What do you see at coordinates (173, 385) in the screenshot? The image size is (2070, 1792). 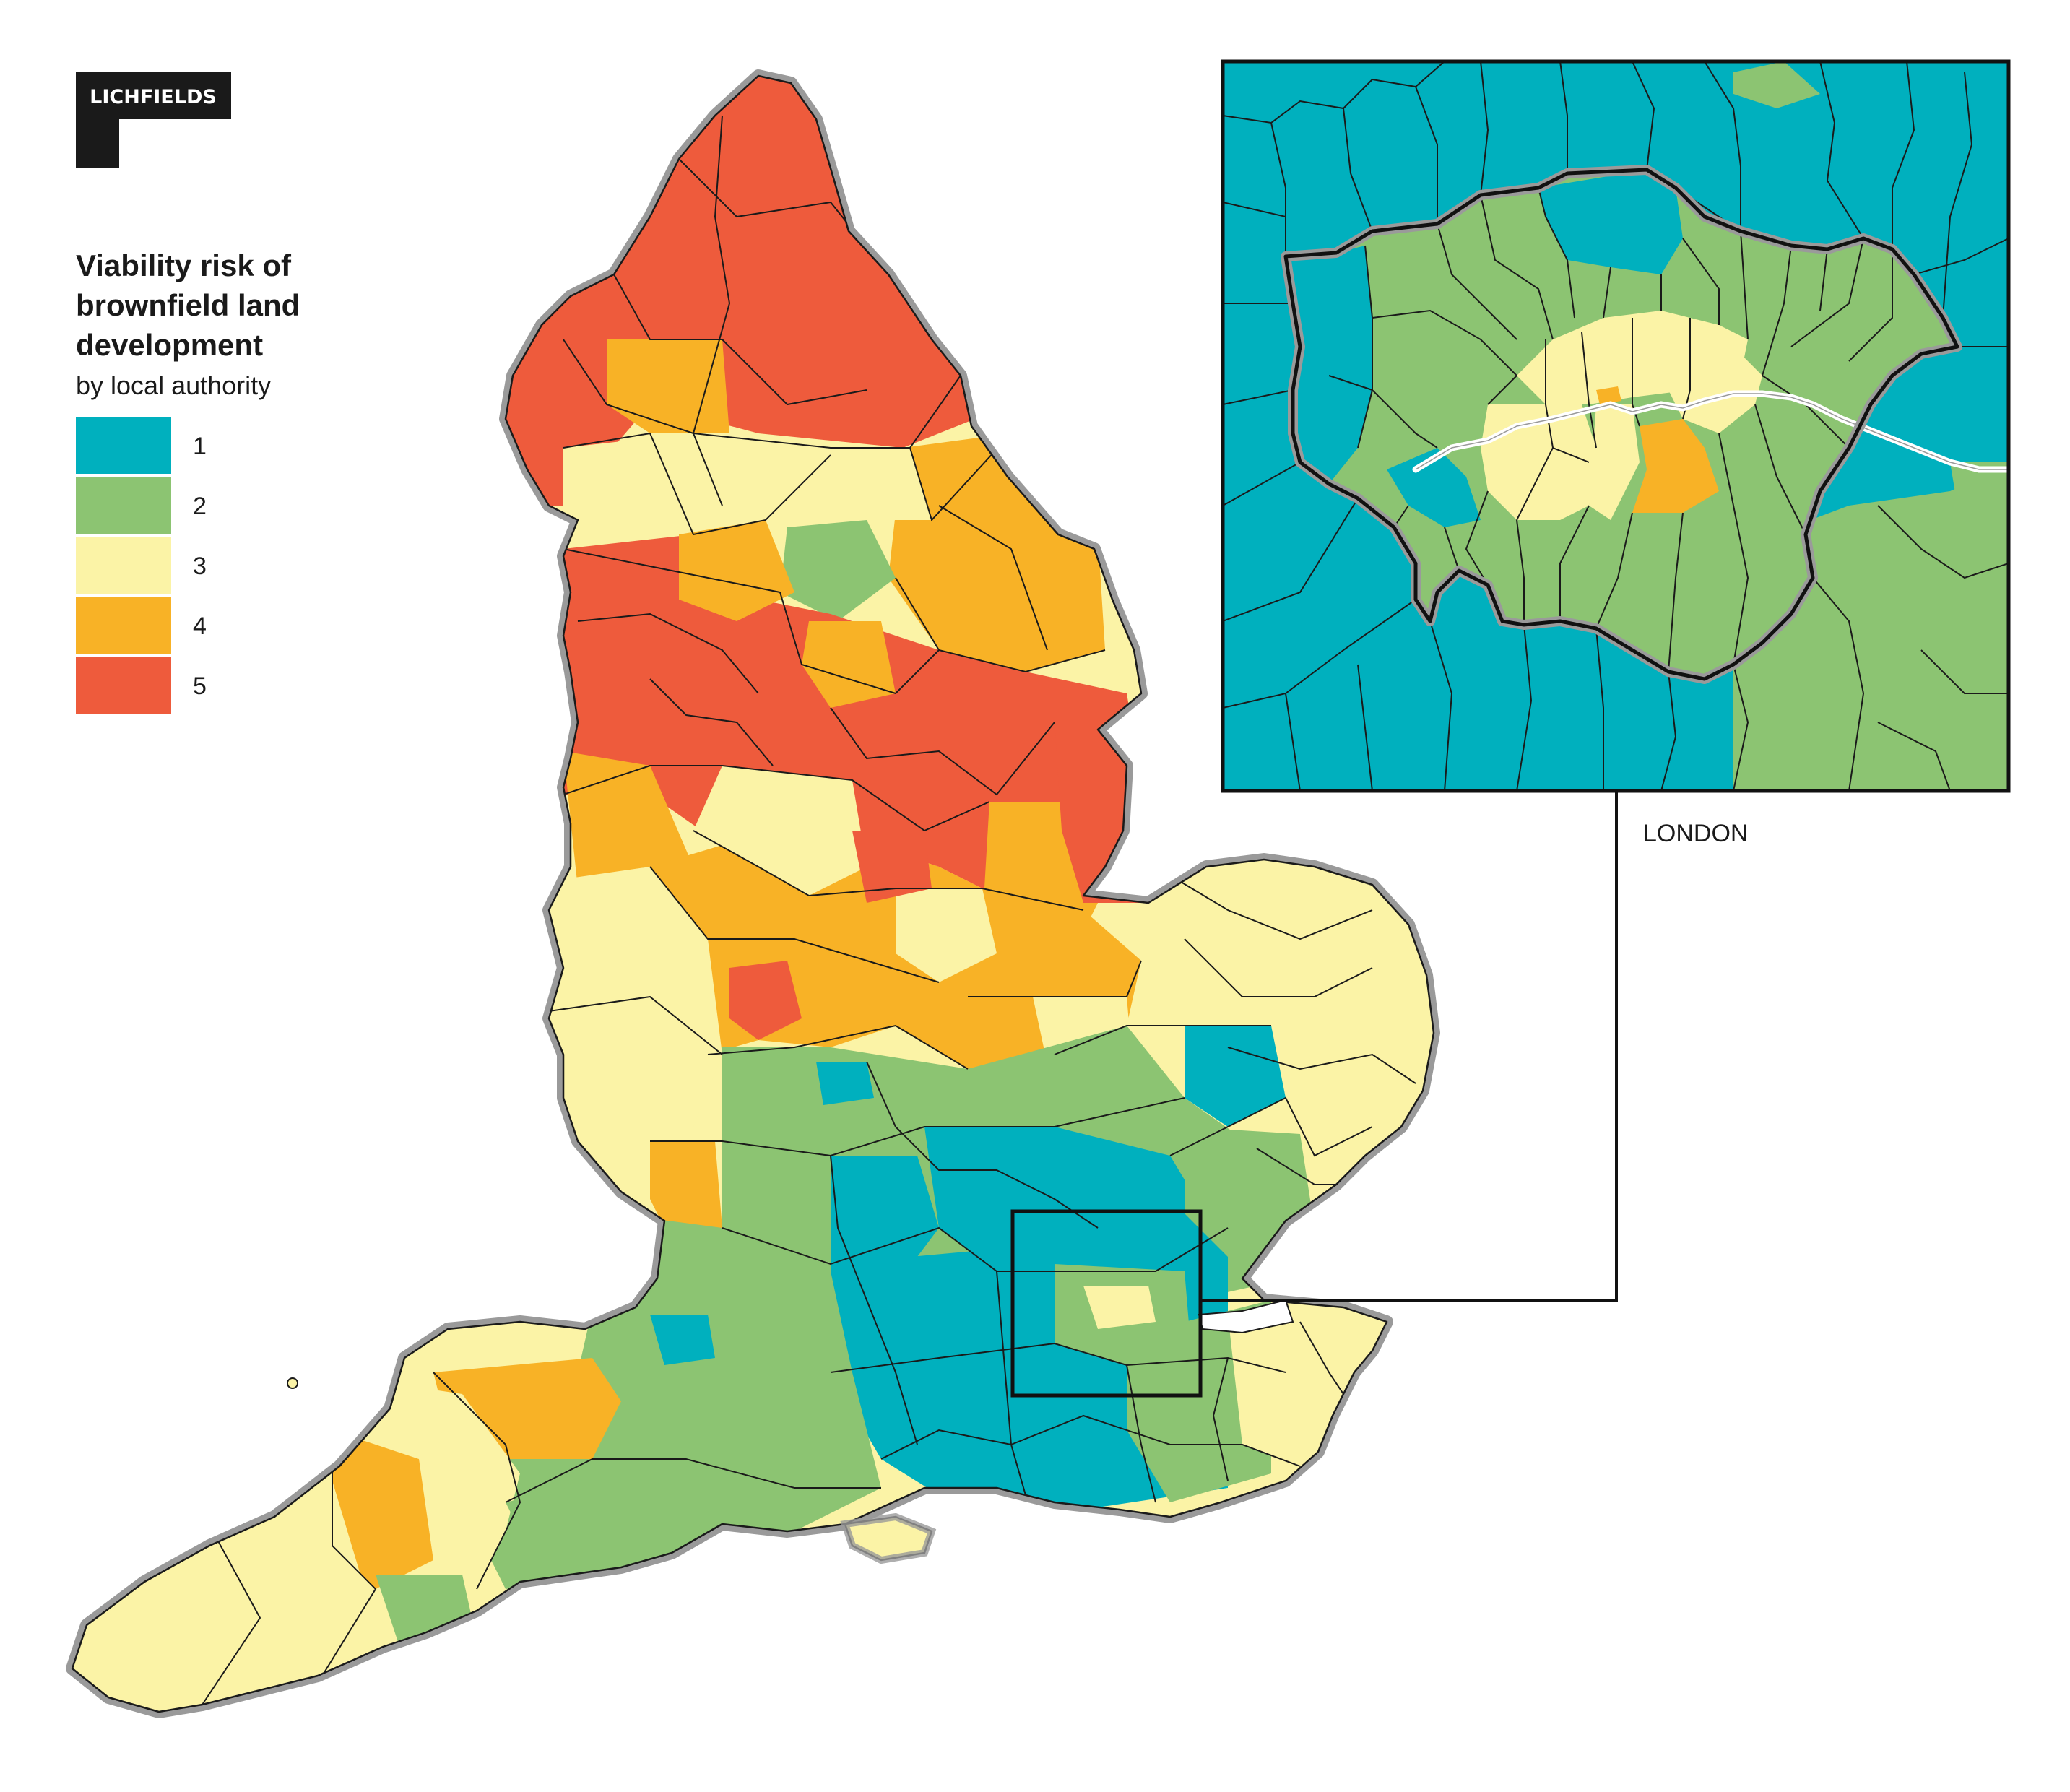 I see `legend-subtitle: by local authority` at bounding box center [173, 385].